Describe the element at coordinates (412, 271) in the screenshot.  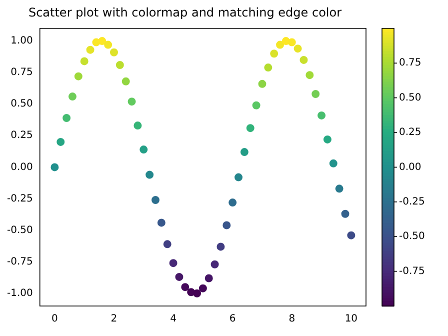
I see `color-bar-label: -0.75` at that location.